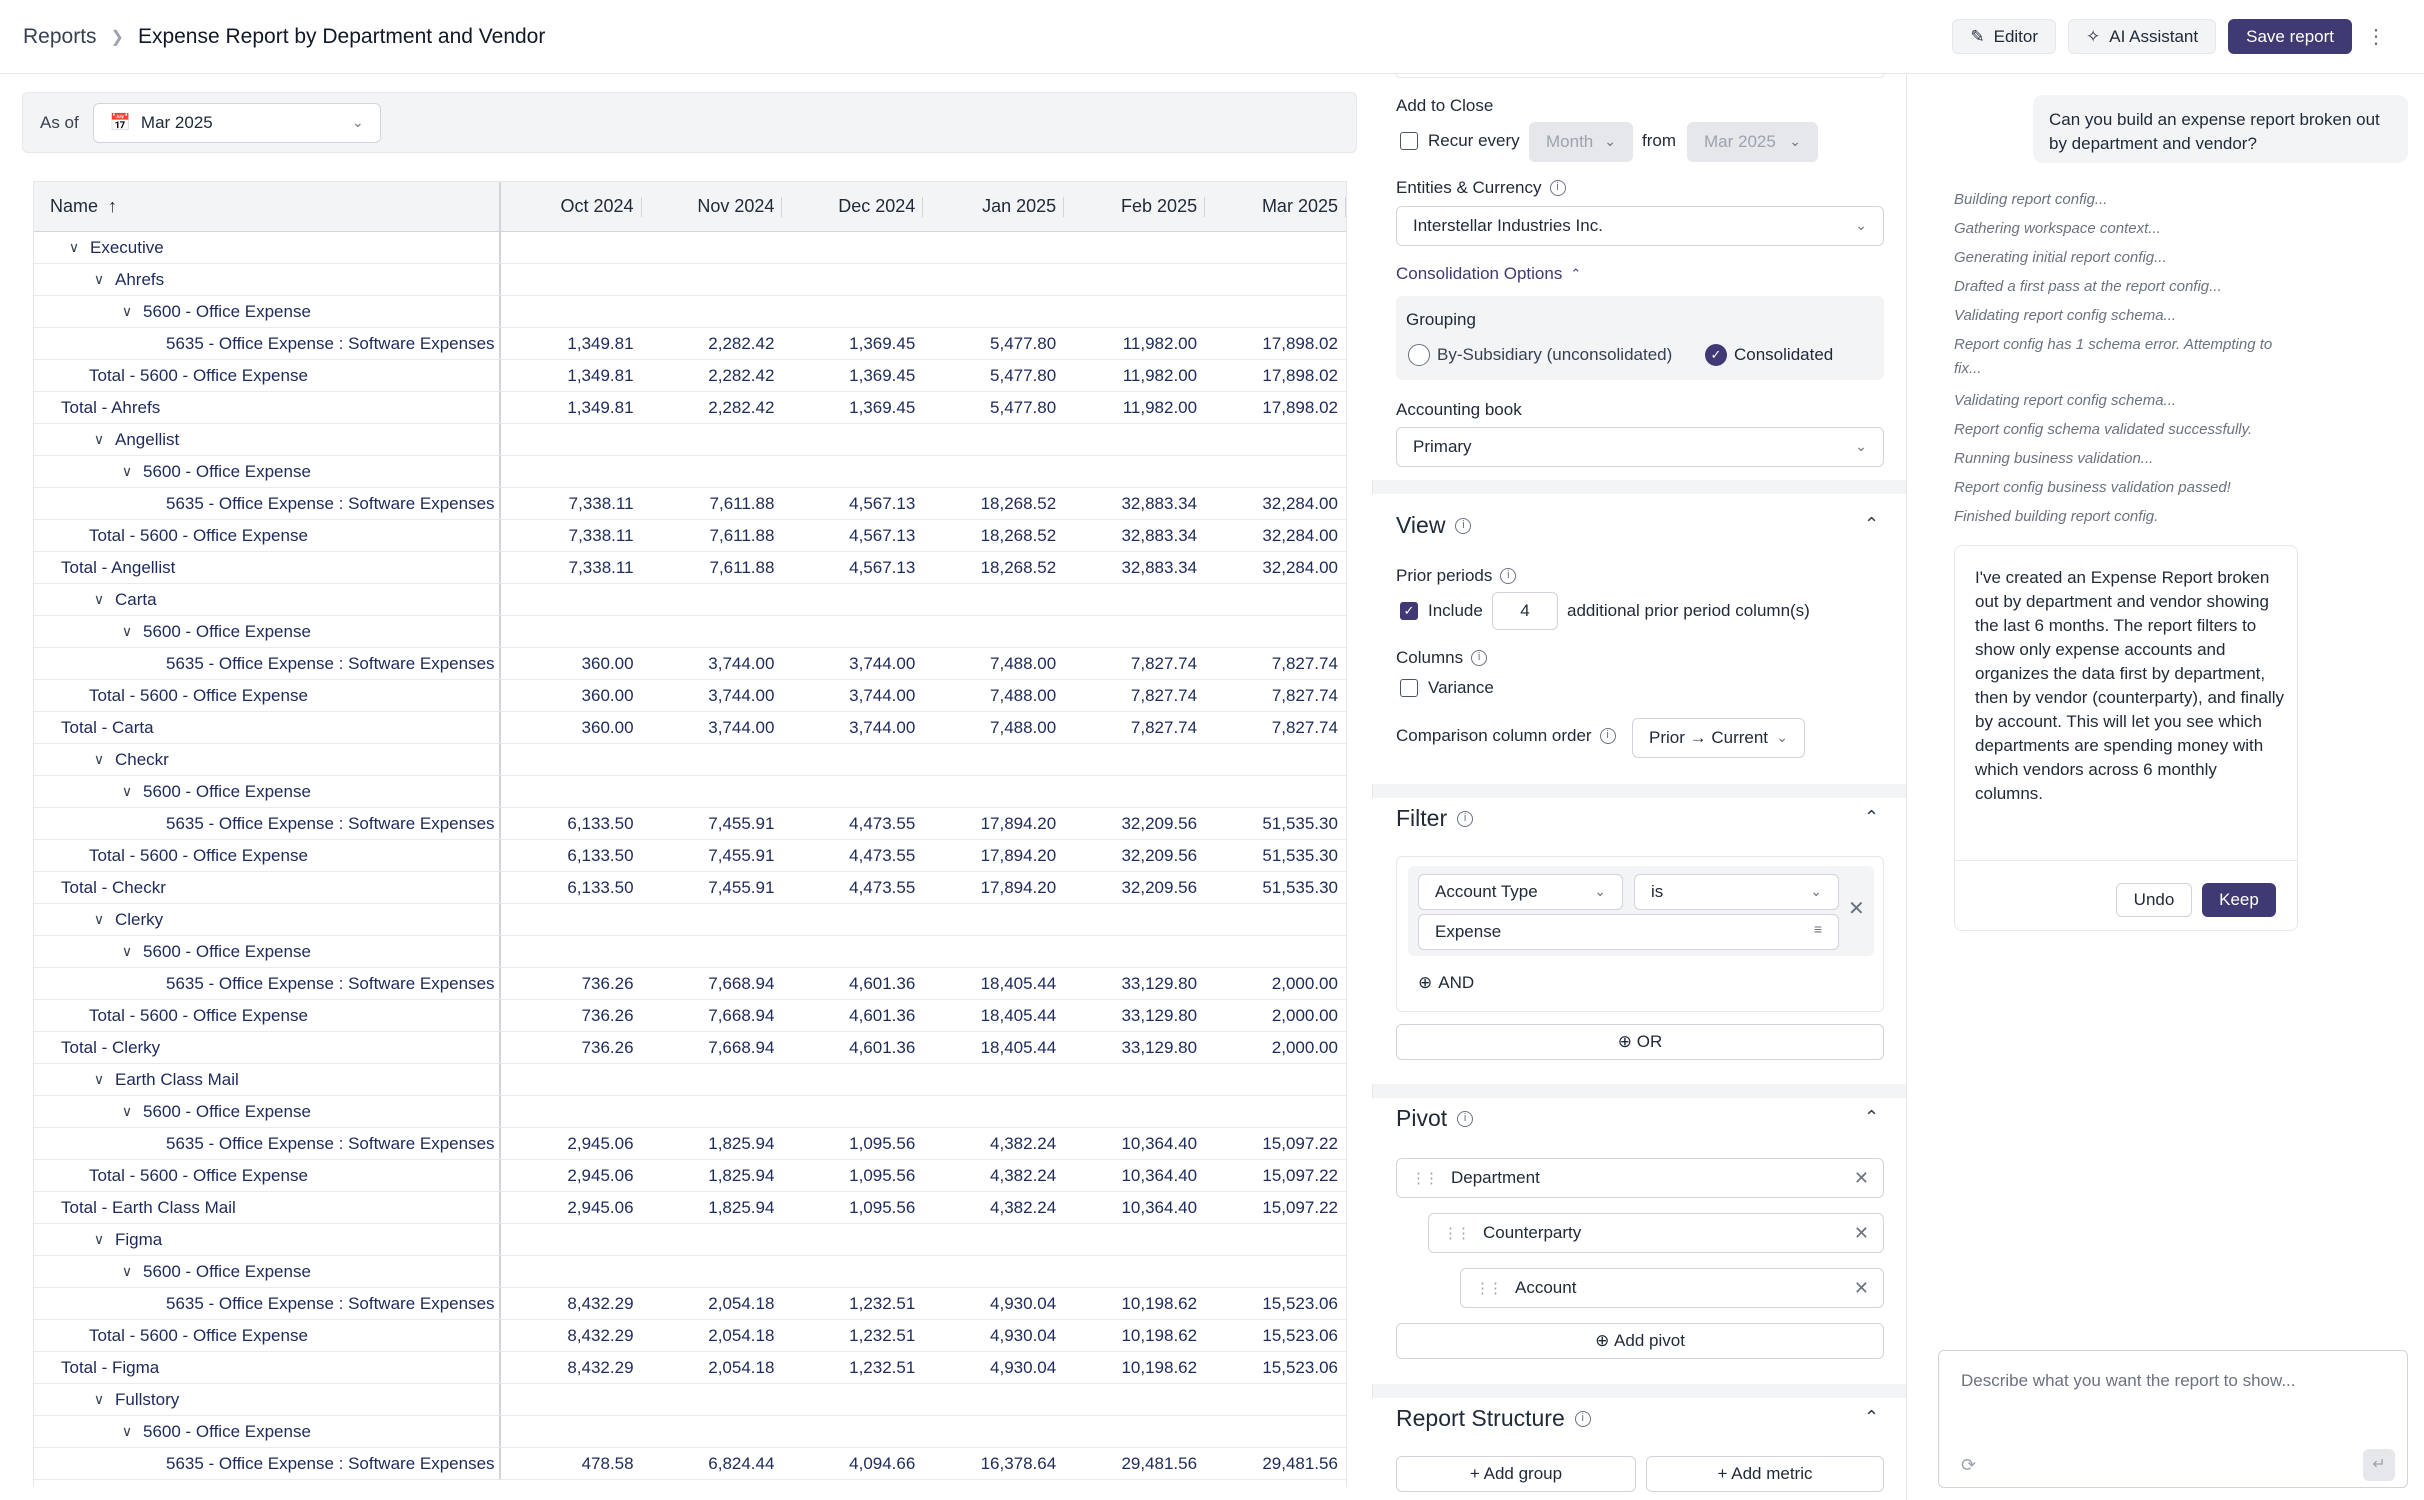  I want to click on ai-assistant-button: ✧ AI Assistant, so click(2142, 36).